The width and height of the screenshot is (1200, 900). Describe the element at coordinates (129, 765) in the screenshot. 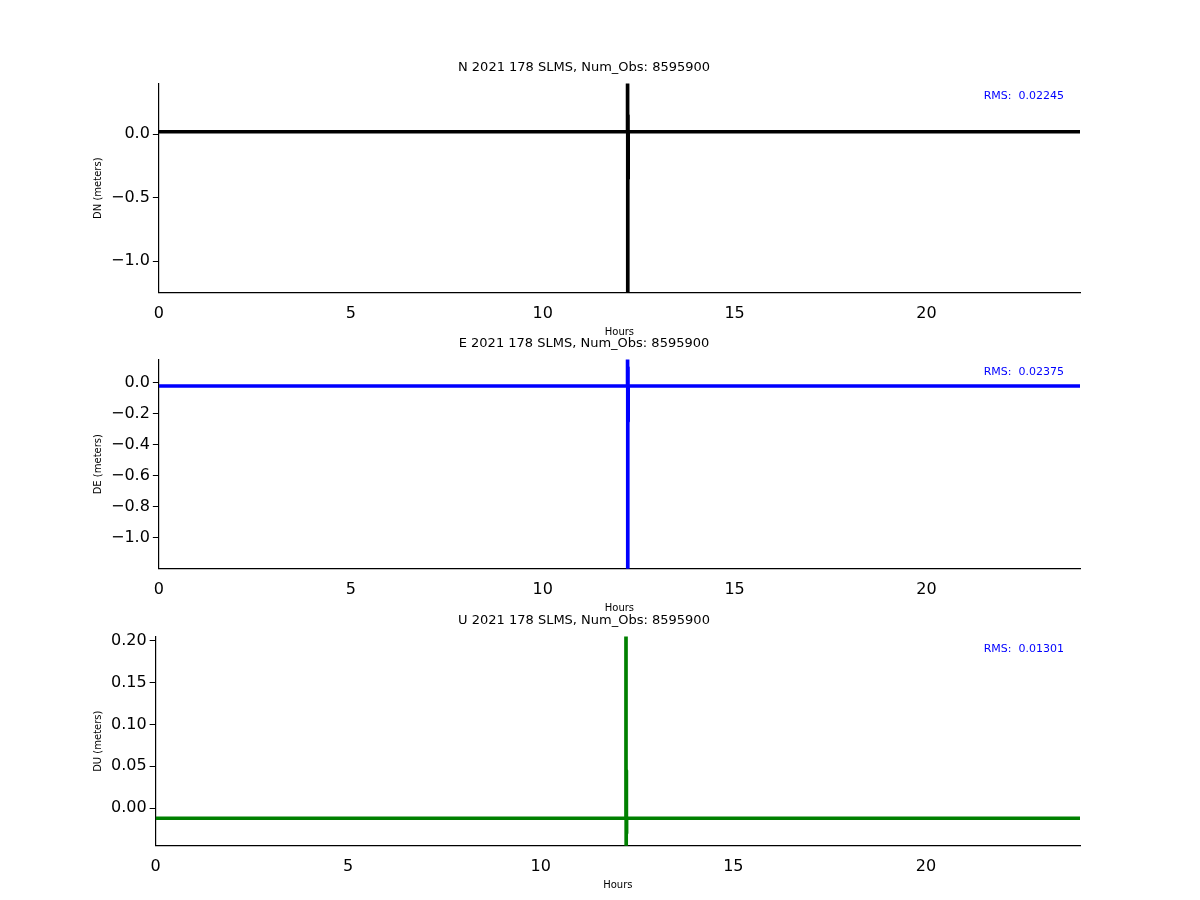

I see `y-tick-label: 0.05` at that location.